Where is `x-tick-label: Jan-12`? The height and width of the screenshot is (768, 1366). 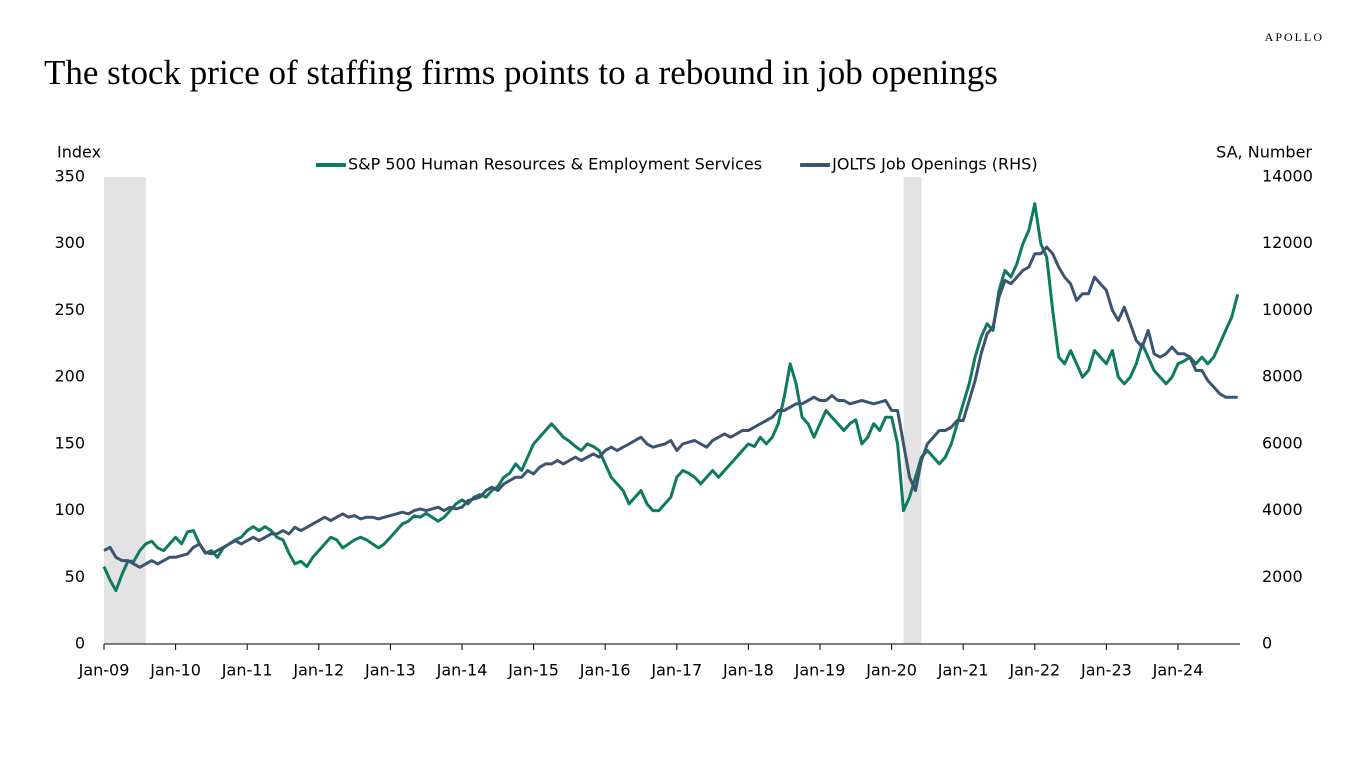
x-tick-label: Jan-12 is located at coordinates (318, 670).